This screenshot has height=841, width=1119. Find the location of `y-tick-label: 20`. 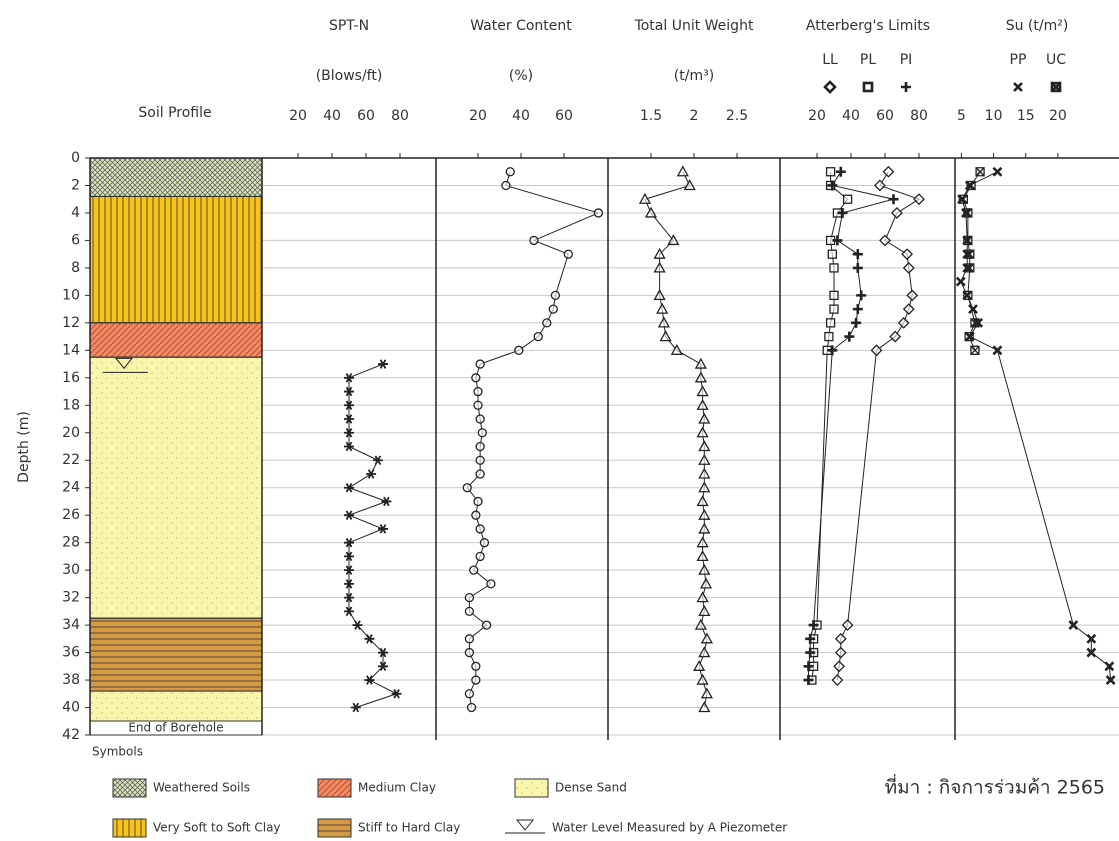

y-tick-label: 20 is located at coordinates (71, 433).